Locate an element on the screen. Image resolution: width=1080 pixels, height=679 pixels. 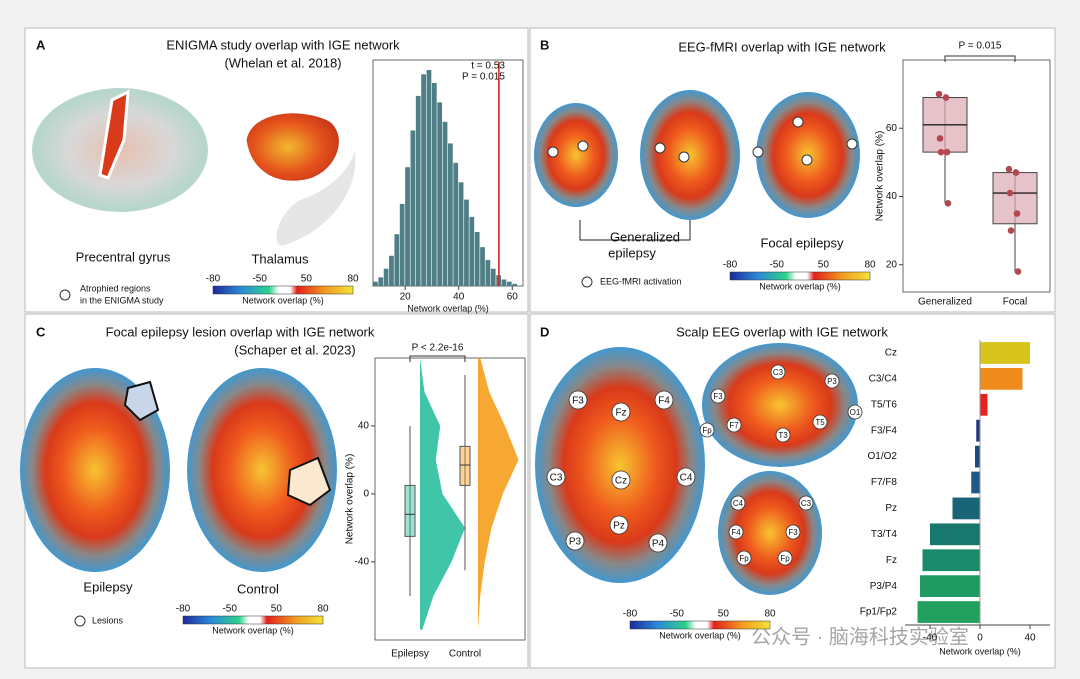
y-tick-label: 60 is located at coordinates (892, 128).